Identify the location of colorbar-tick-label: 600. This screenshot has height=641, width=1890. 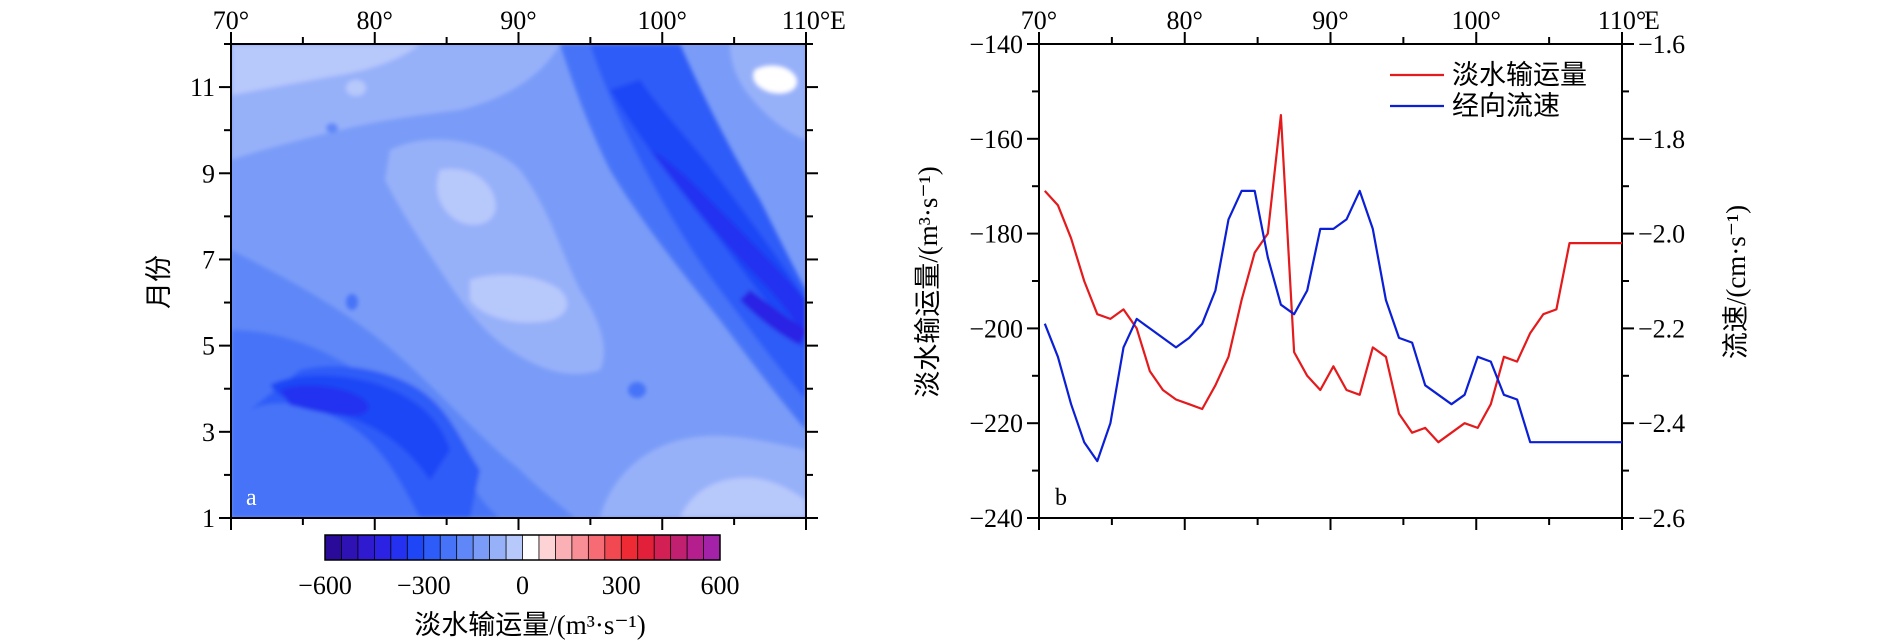
(720, 585).